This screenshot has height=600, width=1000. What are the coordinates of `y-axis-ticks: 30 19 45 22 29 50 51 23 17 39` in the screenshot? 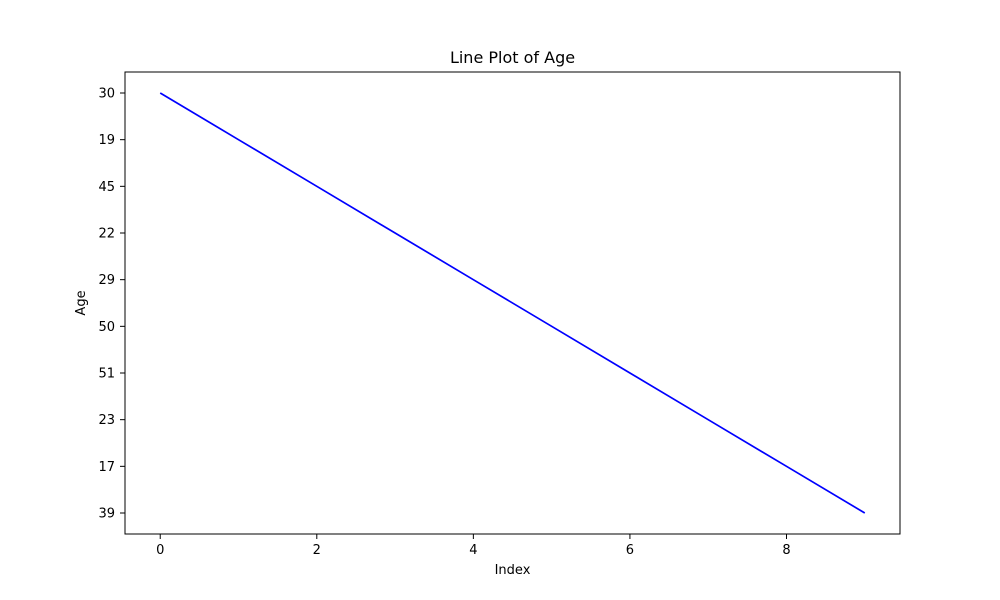 It's located at (111, 304).